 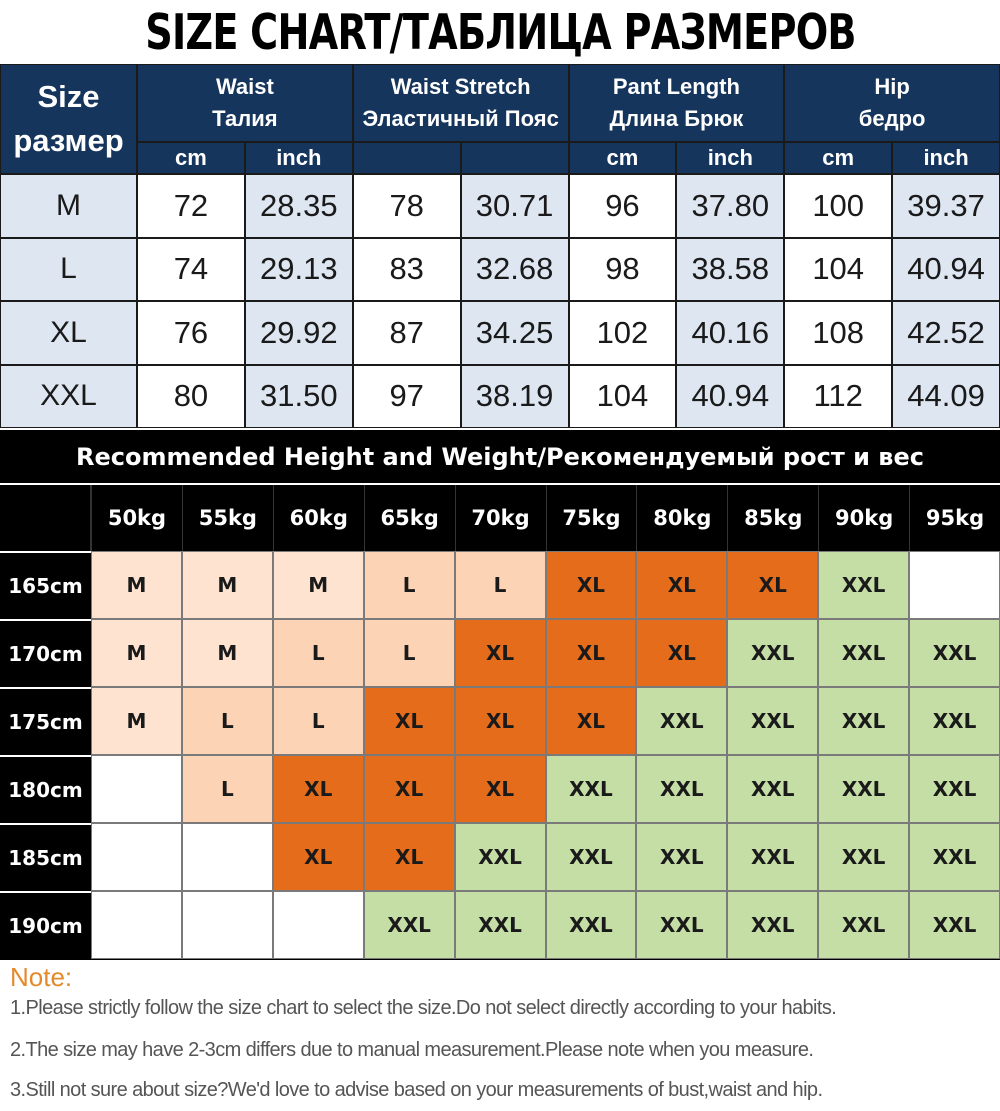 What do you see at coordinates (946, 269) in the screenshot?
I see `size-value-cell: 40.94` at bounding box center [946, 269].